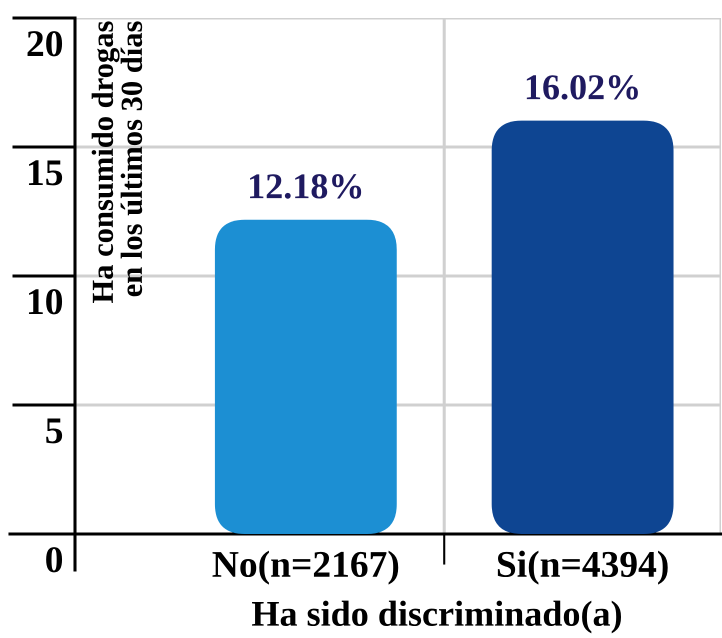 This screenshot has height=638, width=722. What do you see at coordinates (54, 431) in the screenshot?
I see `y-tick-label: 5` at bounding box center [54, 431].